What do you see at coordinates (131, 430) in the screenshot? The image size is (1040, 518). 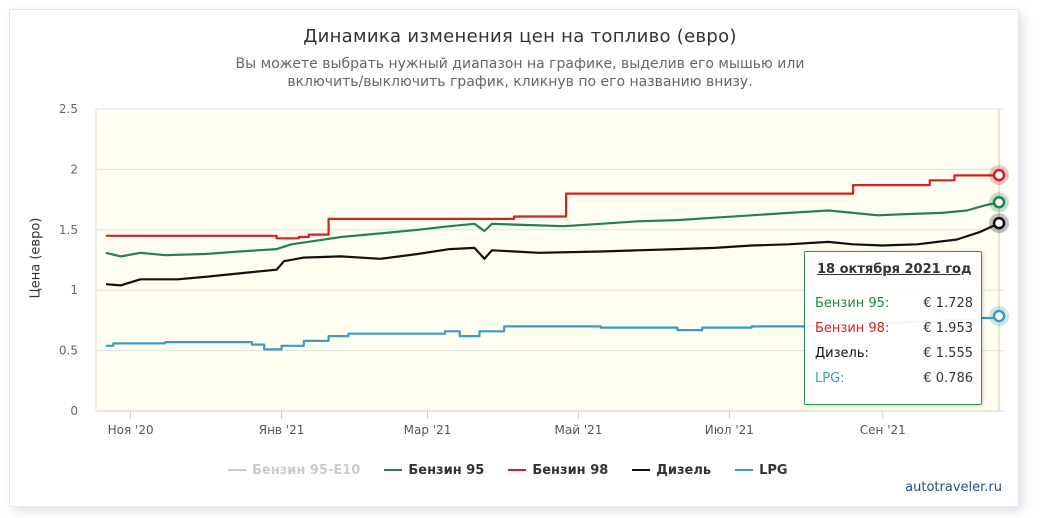 I see `x-tick-label: Ноя '20` at bounding box center [131, 430].